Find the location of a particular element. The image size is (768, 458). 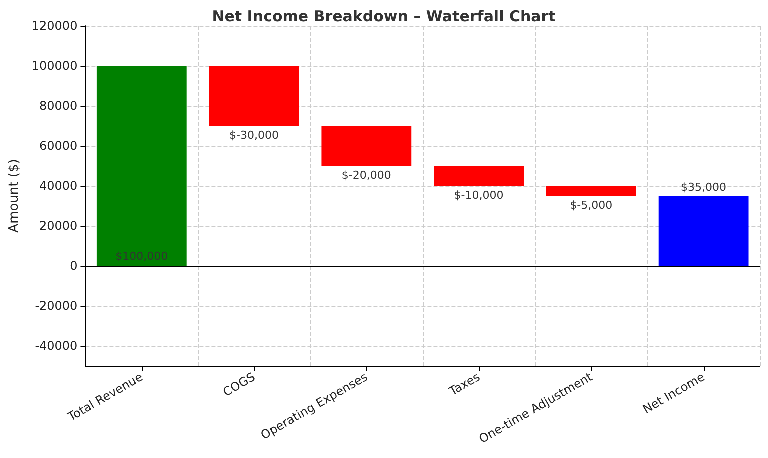

data-label: $100,000 is located at coordinates (142, 256).